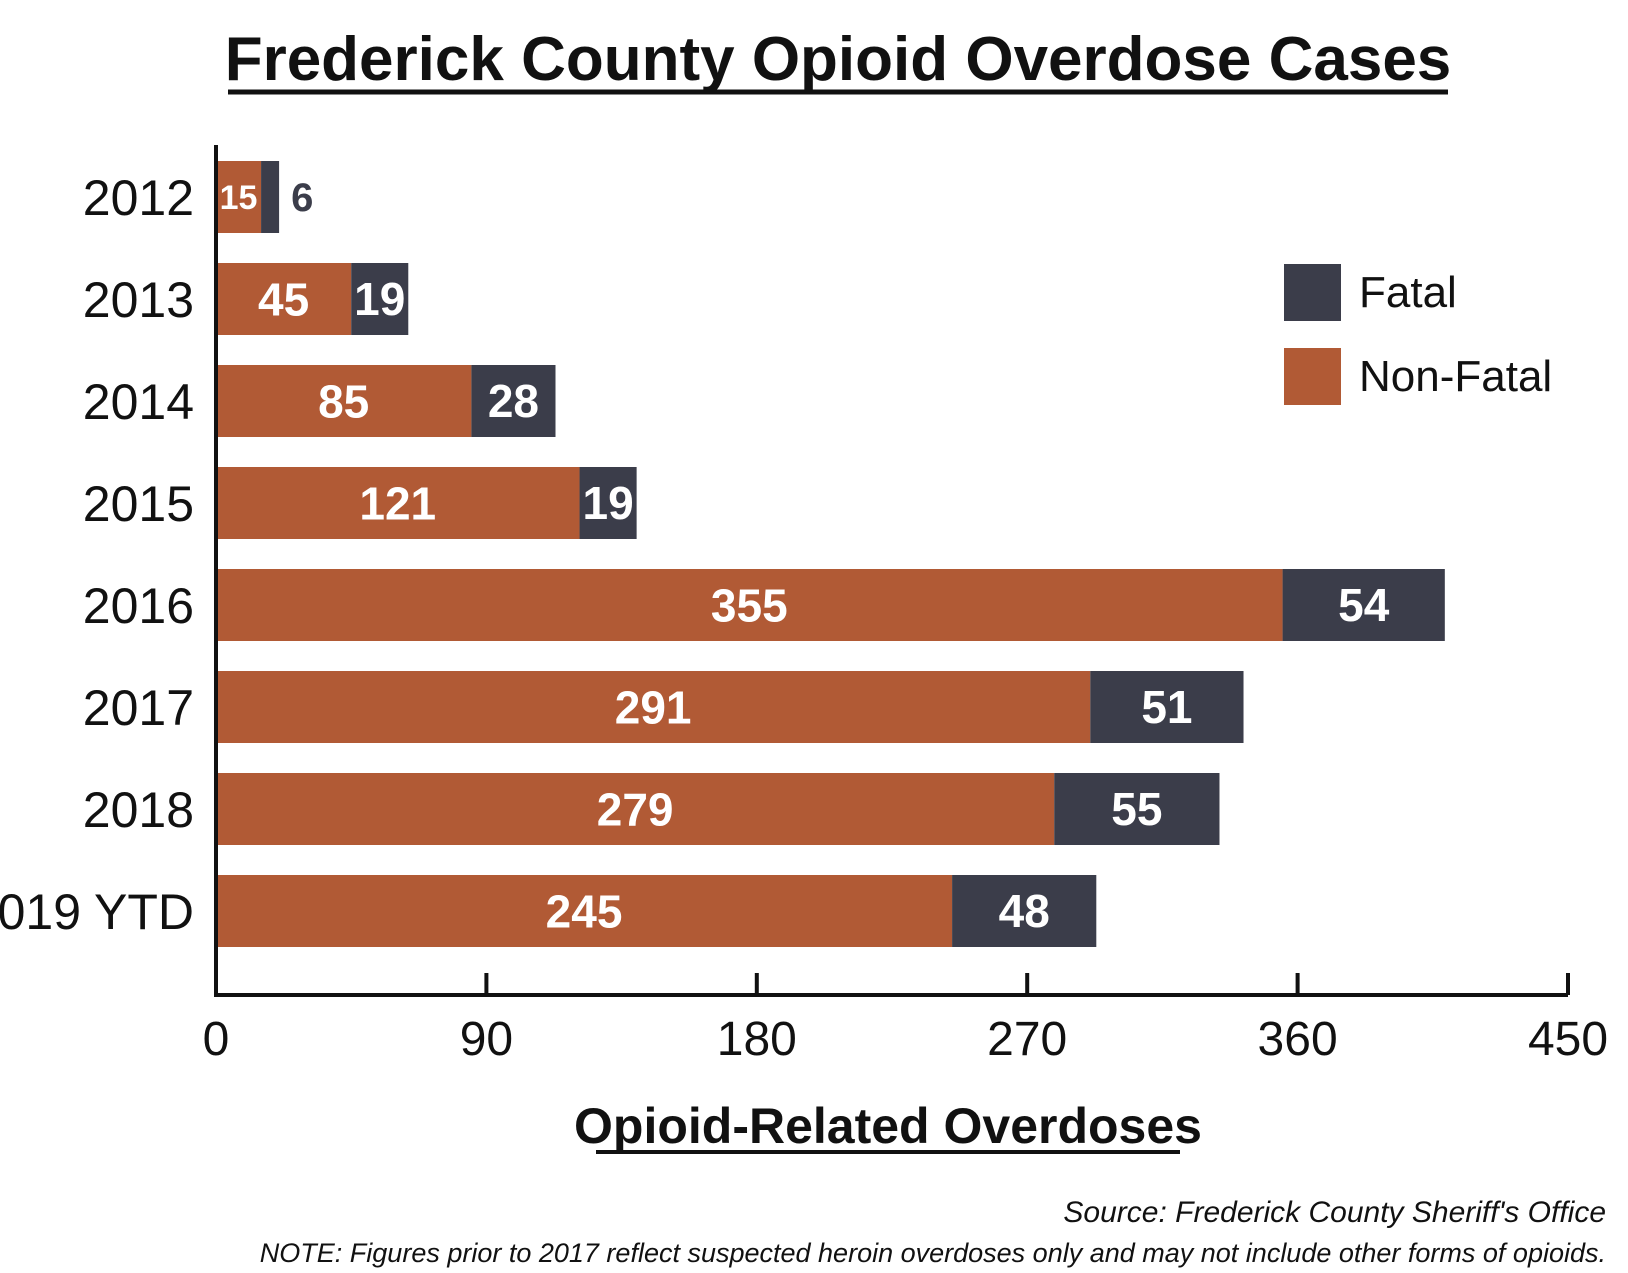 This screenshot has height=1273, width=1628. Describe the element at coordinates (838, 59) in the screenshot. I see `chart-title: Frederick County Opioid Overdose Cases` at that location.